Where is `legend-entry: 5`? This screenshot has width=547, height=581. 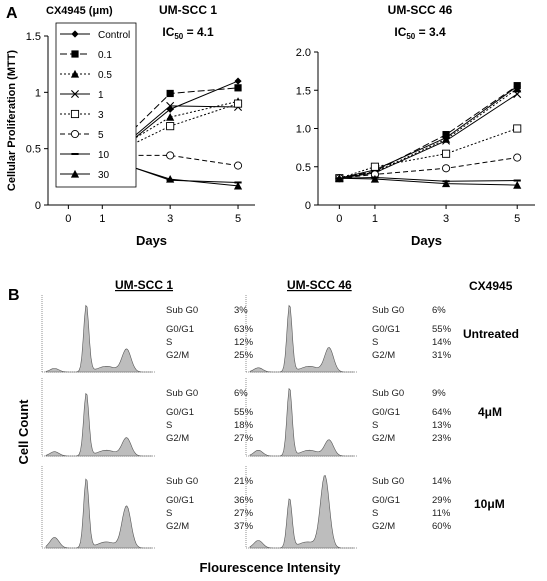
legend-entry: 5 is located at coordinates (82, 135).